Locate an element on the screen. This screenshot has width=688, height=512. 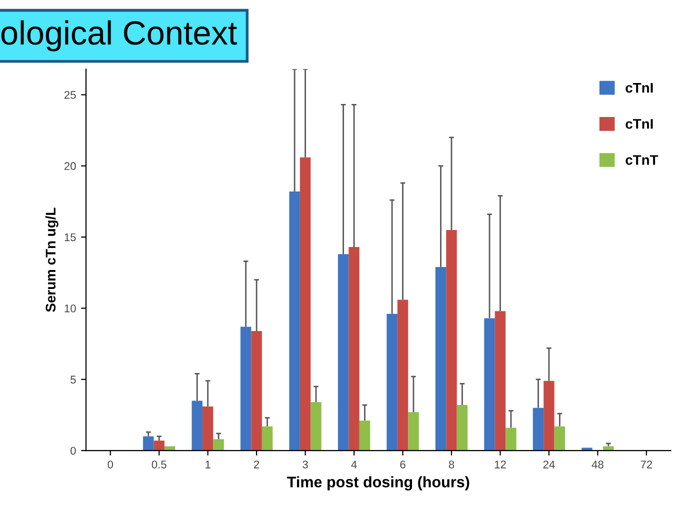
x-tick-label: 8 is located at coordinates (451, 464).